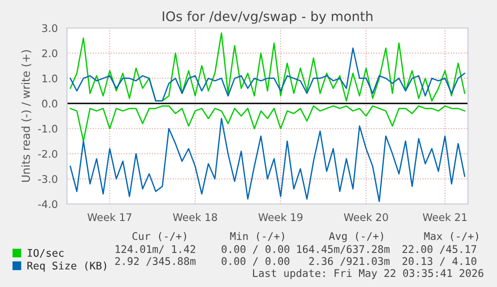 The image size is (497, 287). I want to click on x-tick-label: Week 21, so click(444, 217).